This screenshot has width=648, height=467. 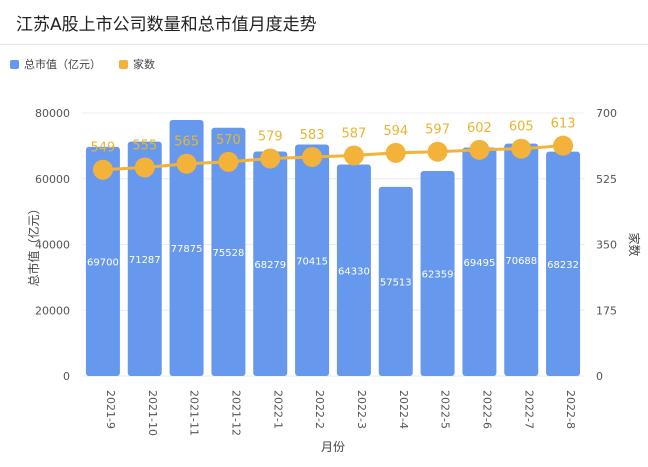 What do you see at coordinates (634, 244) in the screenshot?
I see `y-right-axis-label: 家数` at bounding box center [634, 244].